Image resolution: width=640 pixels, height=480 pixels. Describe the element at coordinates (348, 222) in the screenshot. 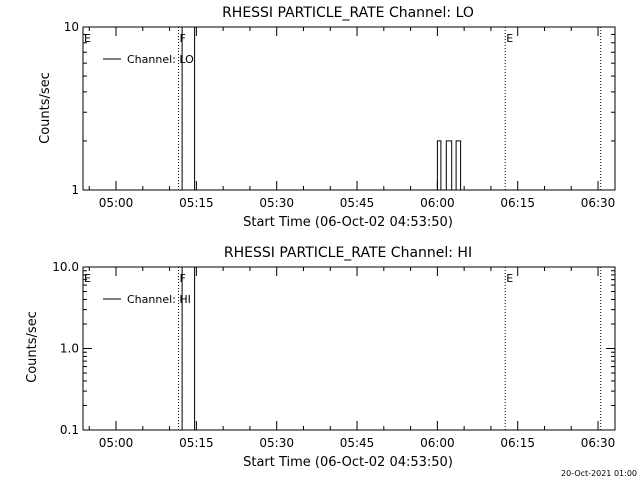

I see `panel-lo-xlabel: Start Time (06-Oct-02 04:53:50)` at that location.